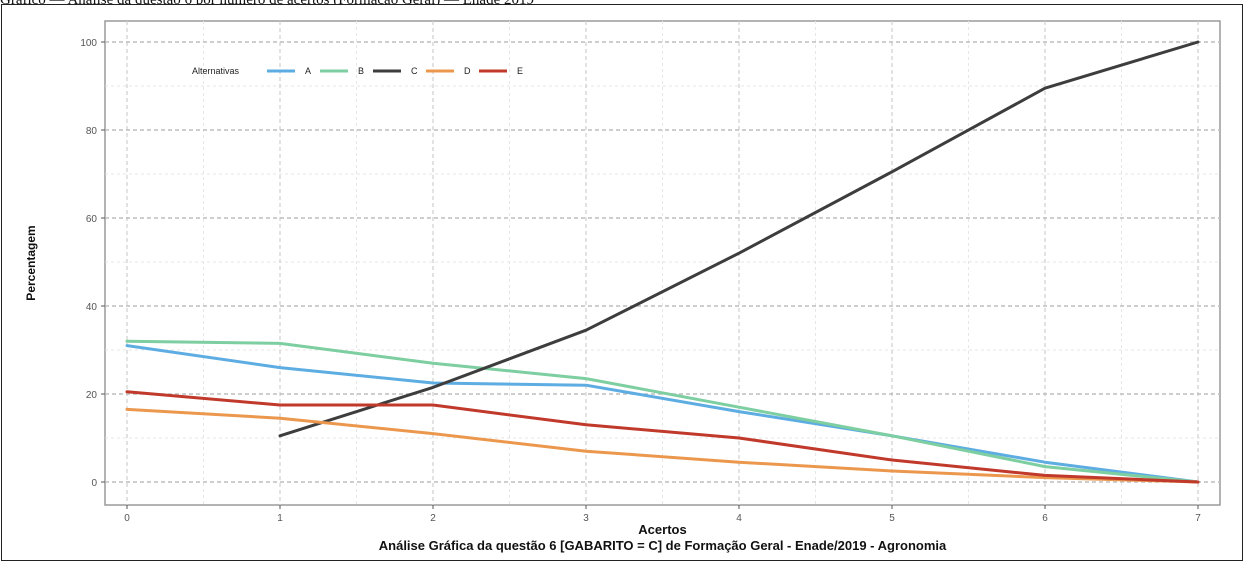 This screenshot has height=563, width=1246. I want to click on y-tick-label: 0, so click(94, 483).